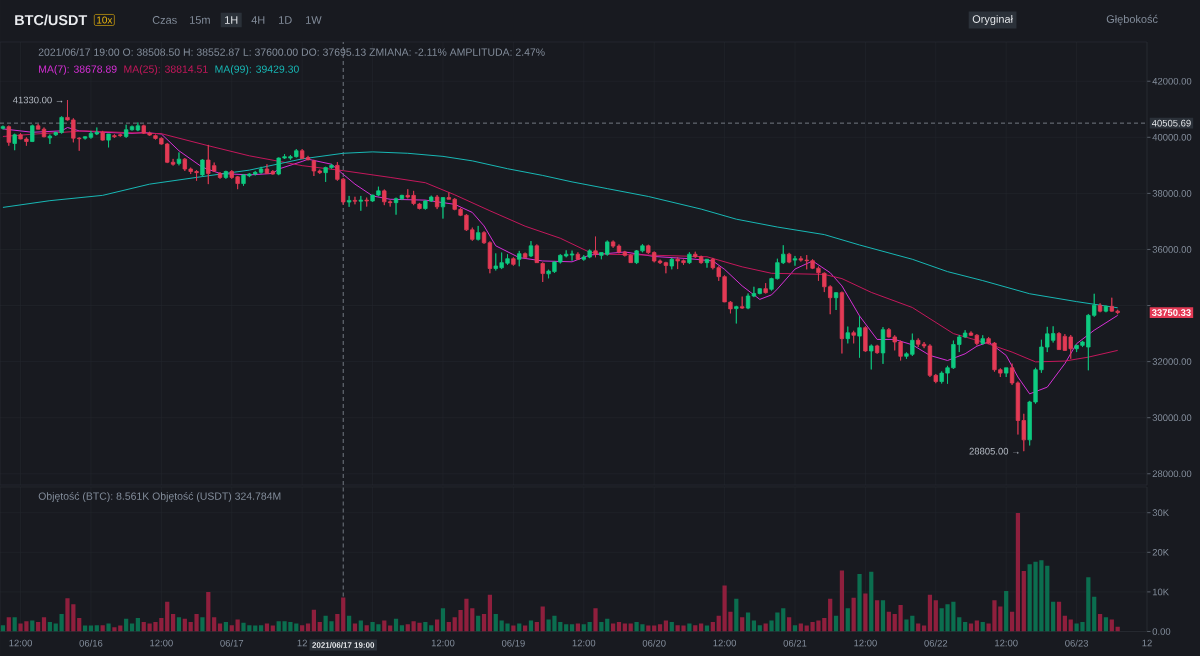  I want to click on text: 33750.33, so click(1171, 312).